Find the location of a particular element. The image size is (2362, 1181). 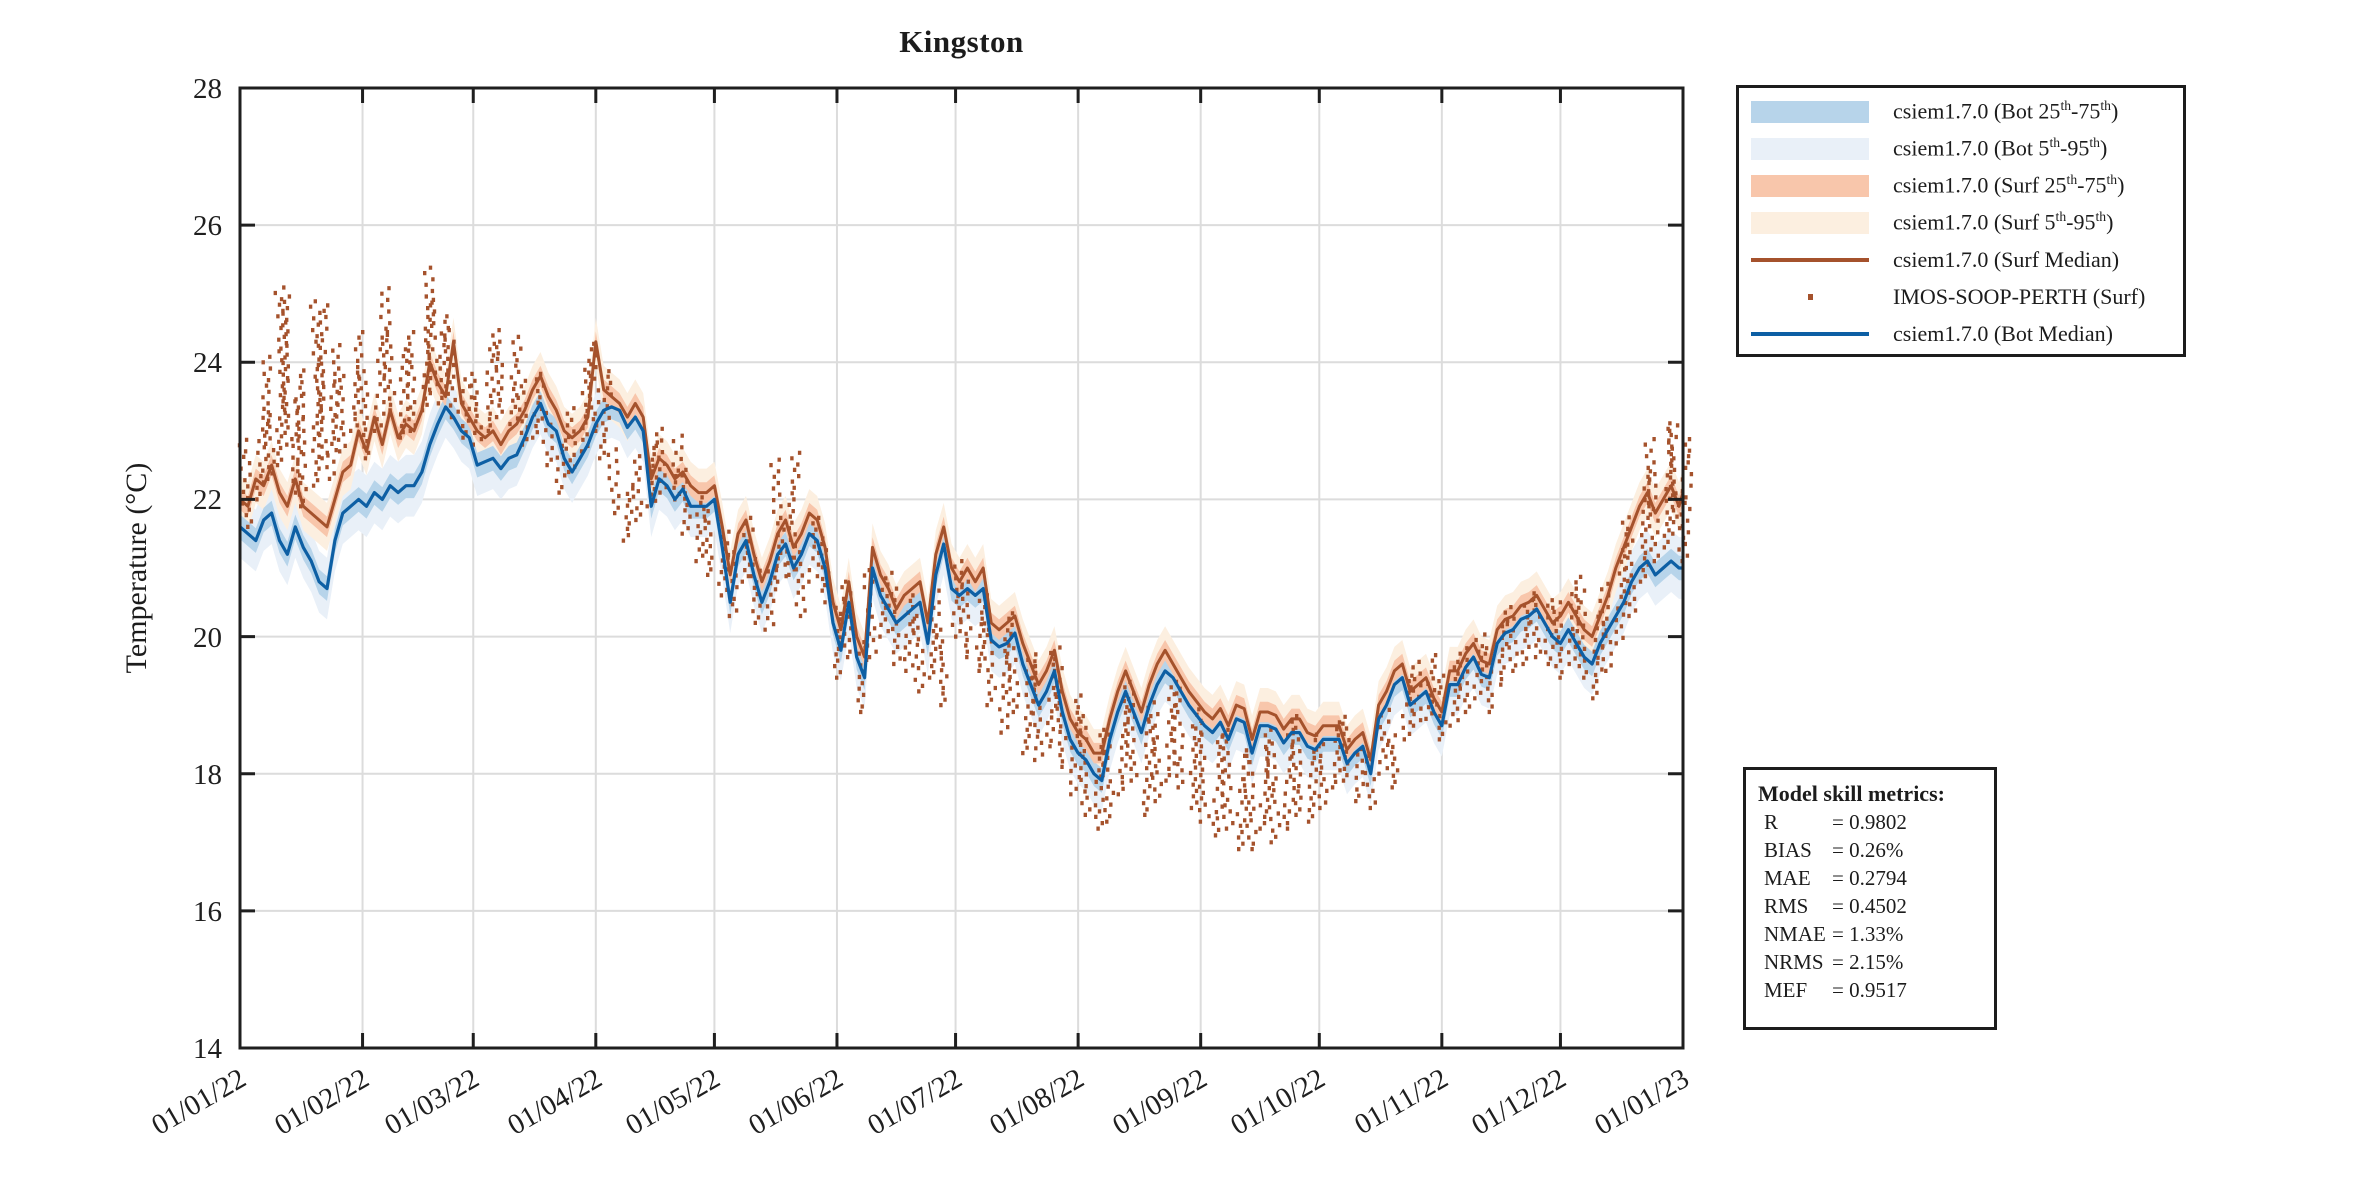

x-tick-label: 01/11/22 is located at coordinates (1401, 1101).